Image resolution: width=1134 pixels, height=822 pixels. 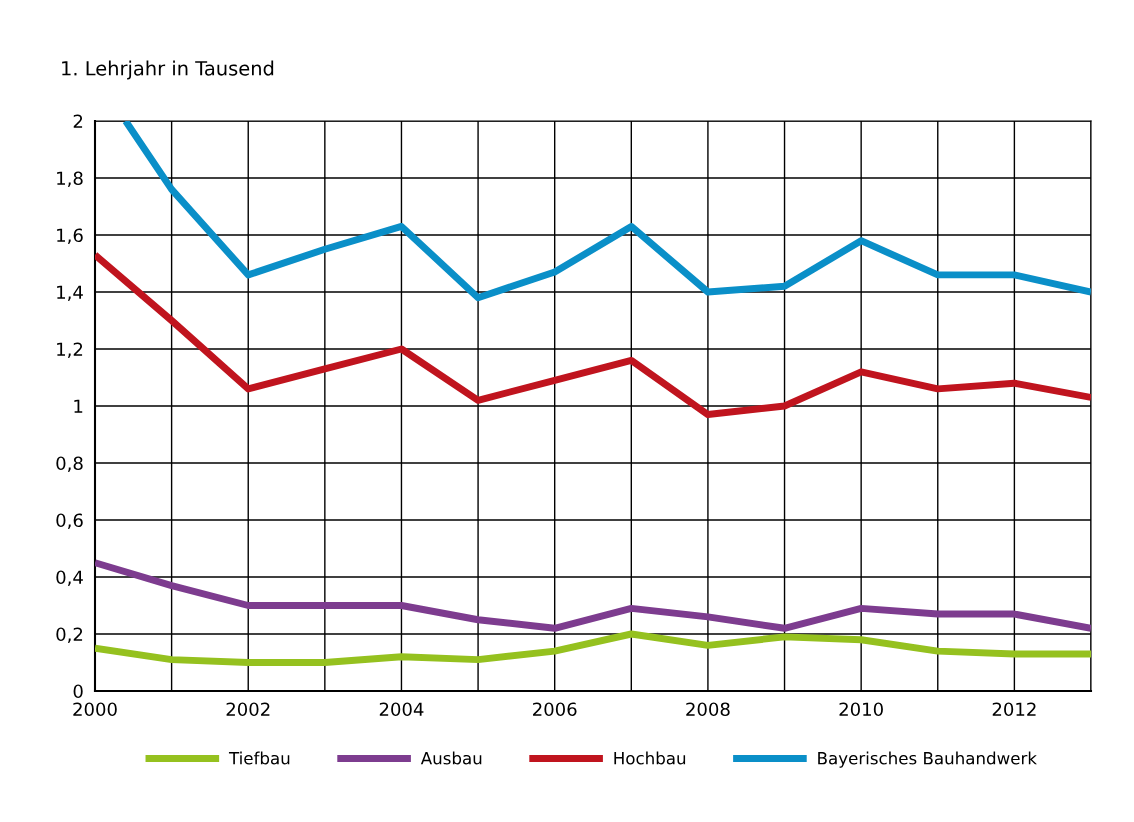 What do you see at coordinates (70, 293) in the screenshot?
I see `y-tick-label: 1,4` at bounding box center [70, 293].